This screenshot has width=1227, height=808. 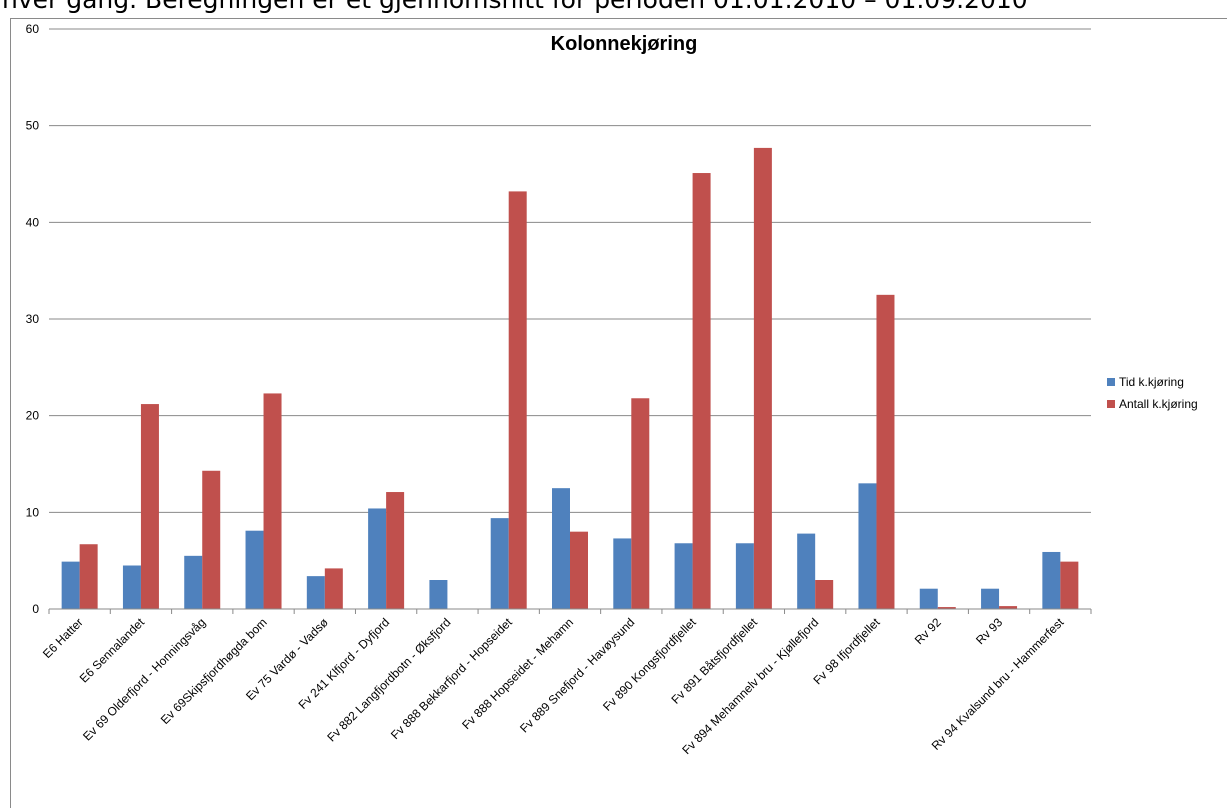 I want to click on x-tick-label: E6 Hatter, so click(x=63, y=638).